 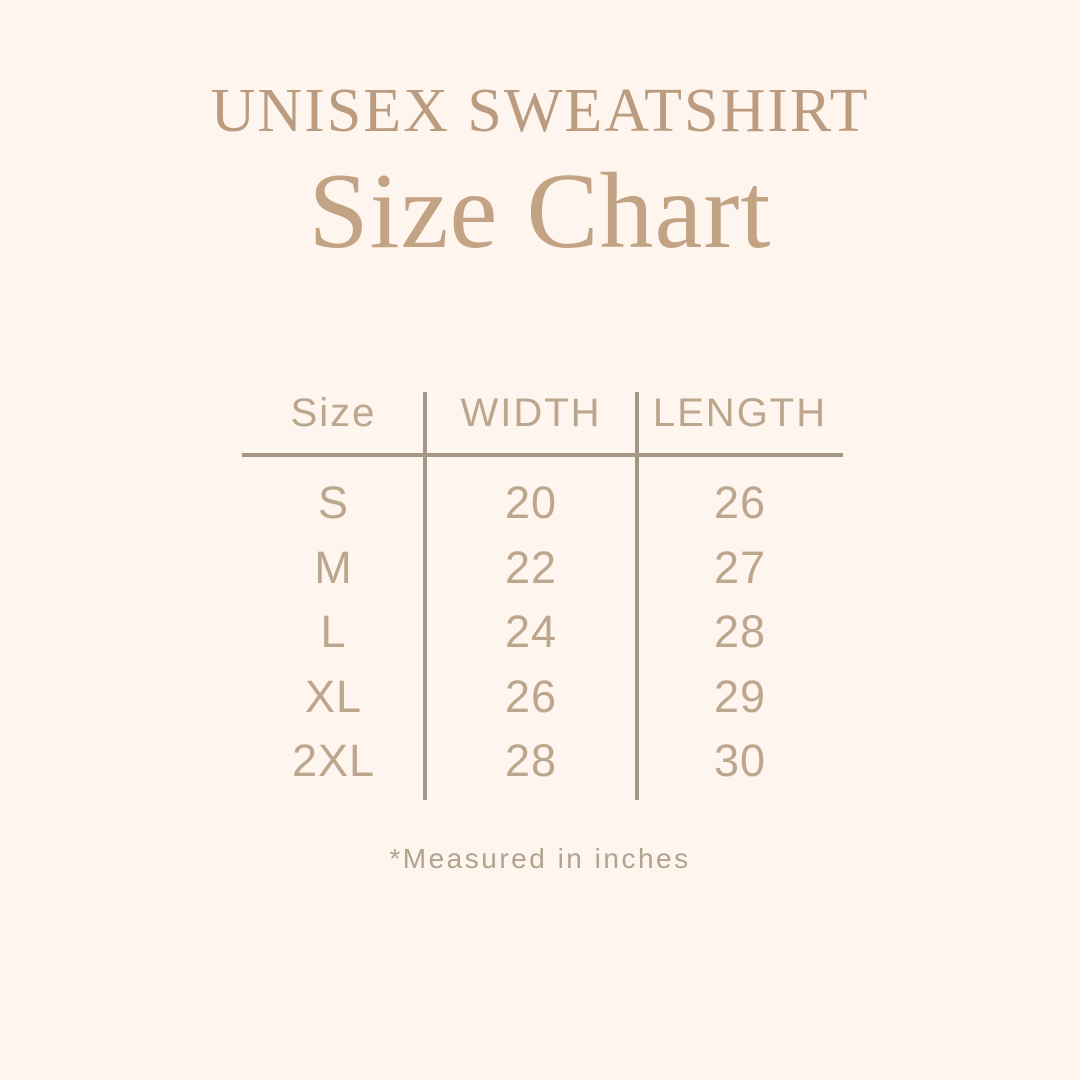 I want to click on table-row: S 20 26, so click(x=542, y=503).